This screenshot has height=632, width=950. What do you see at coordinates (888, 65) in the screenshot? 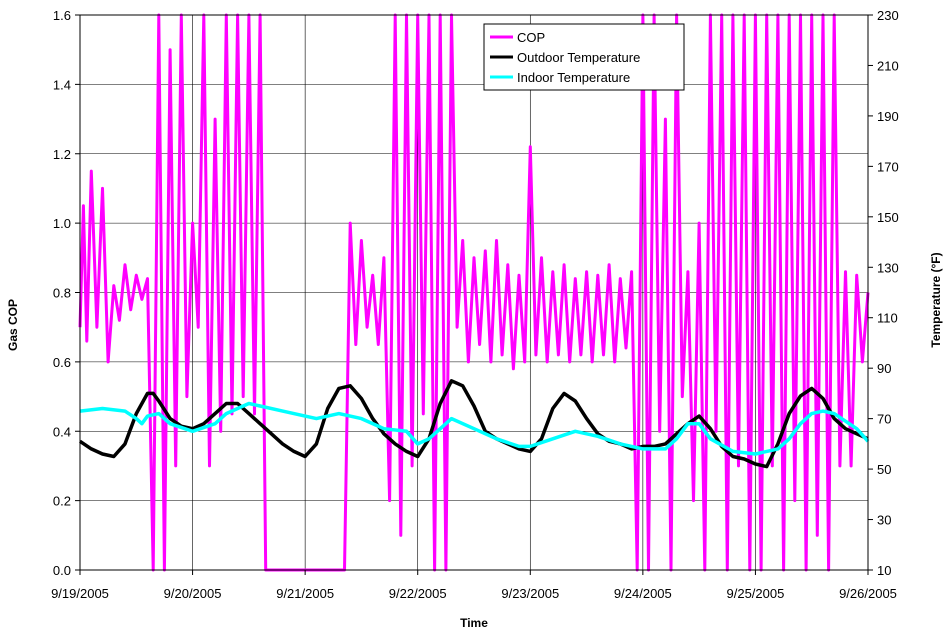
I see `y2-tick-label: 210` at bounding box center [888, 65].